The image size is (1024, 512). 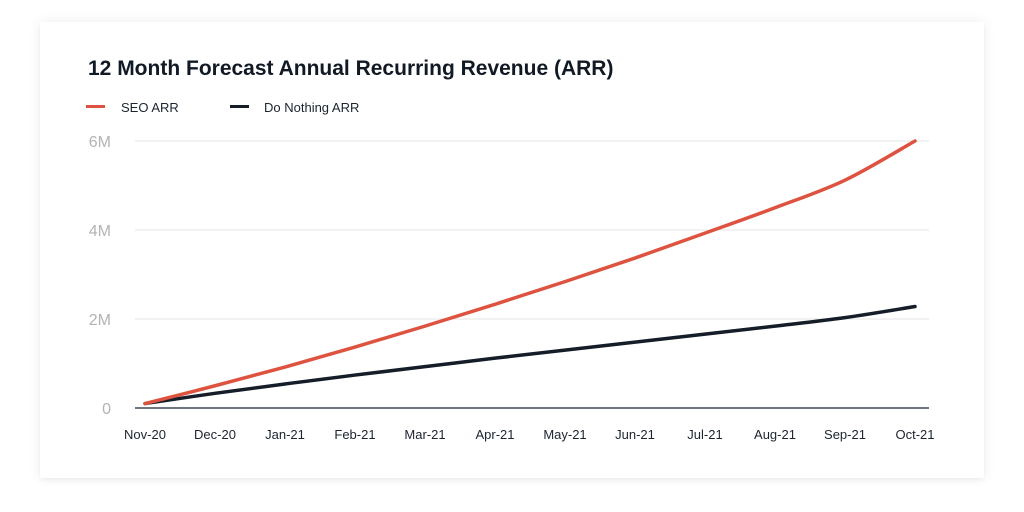 I want to click on legend-swatch-seo, so click(x=95, y=106).